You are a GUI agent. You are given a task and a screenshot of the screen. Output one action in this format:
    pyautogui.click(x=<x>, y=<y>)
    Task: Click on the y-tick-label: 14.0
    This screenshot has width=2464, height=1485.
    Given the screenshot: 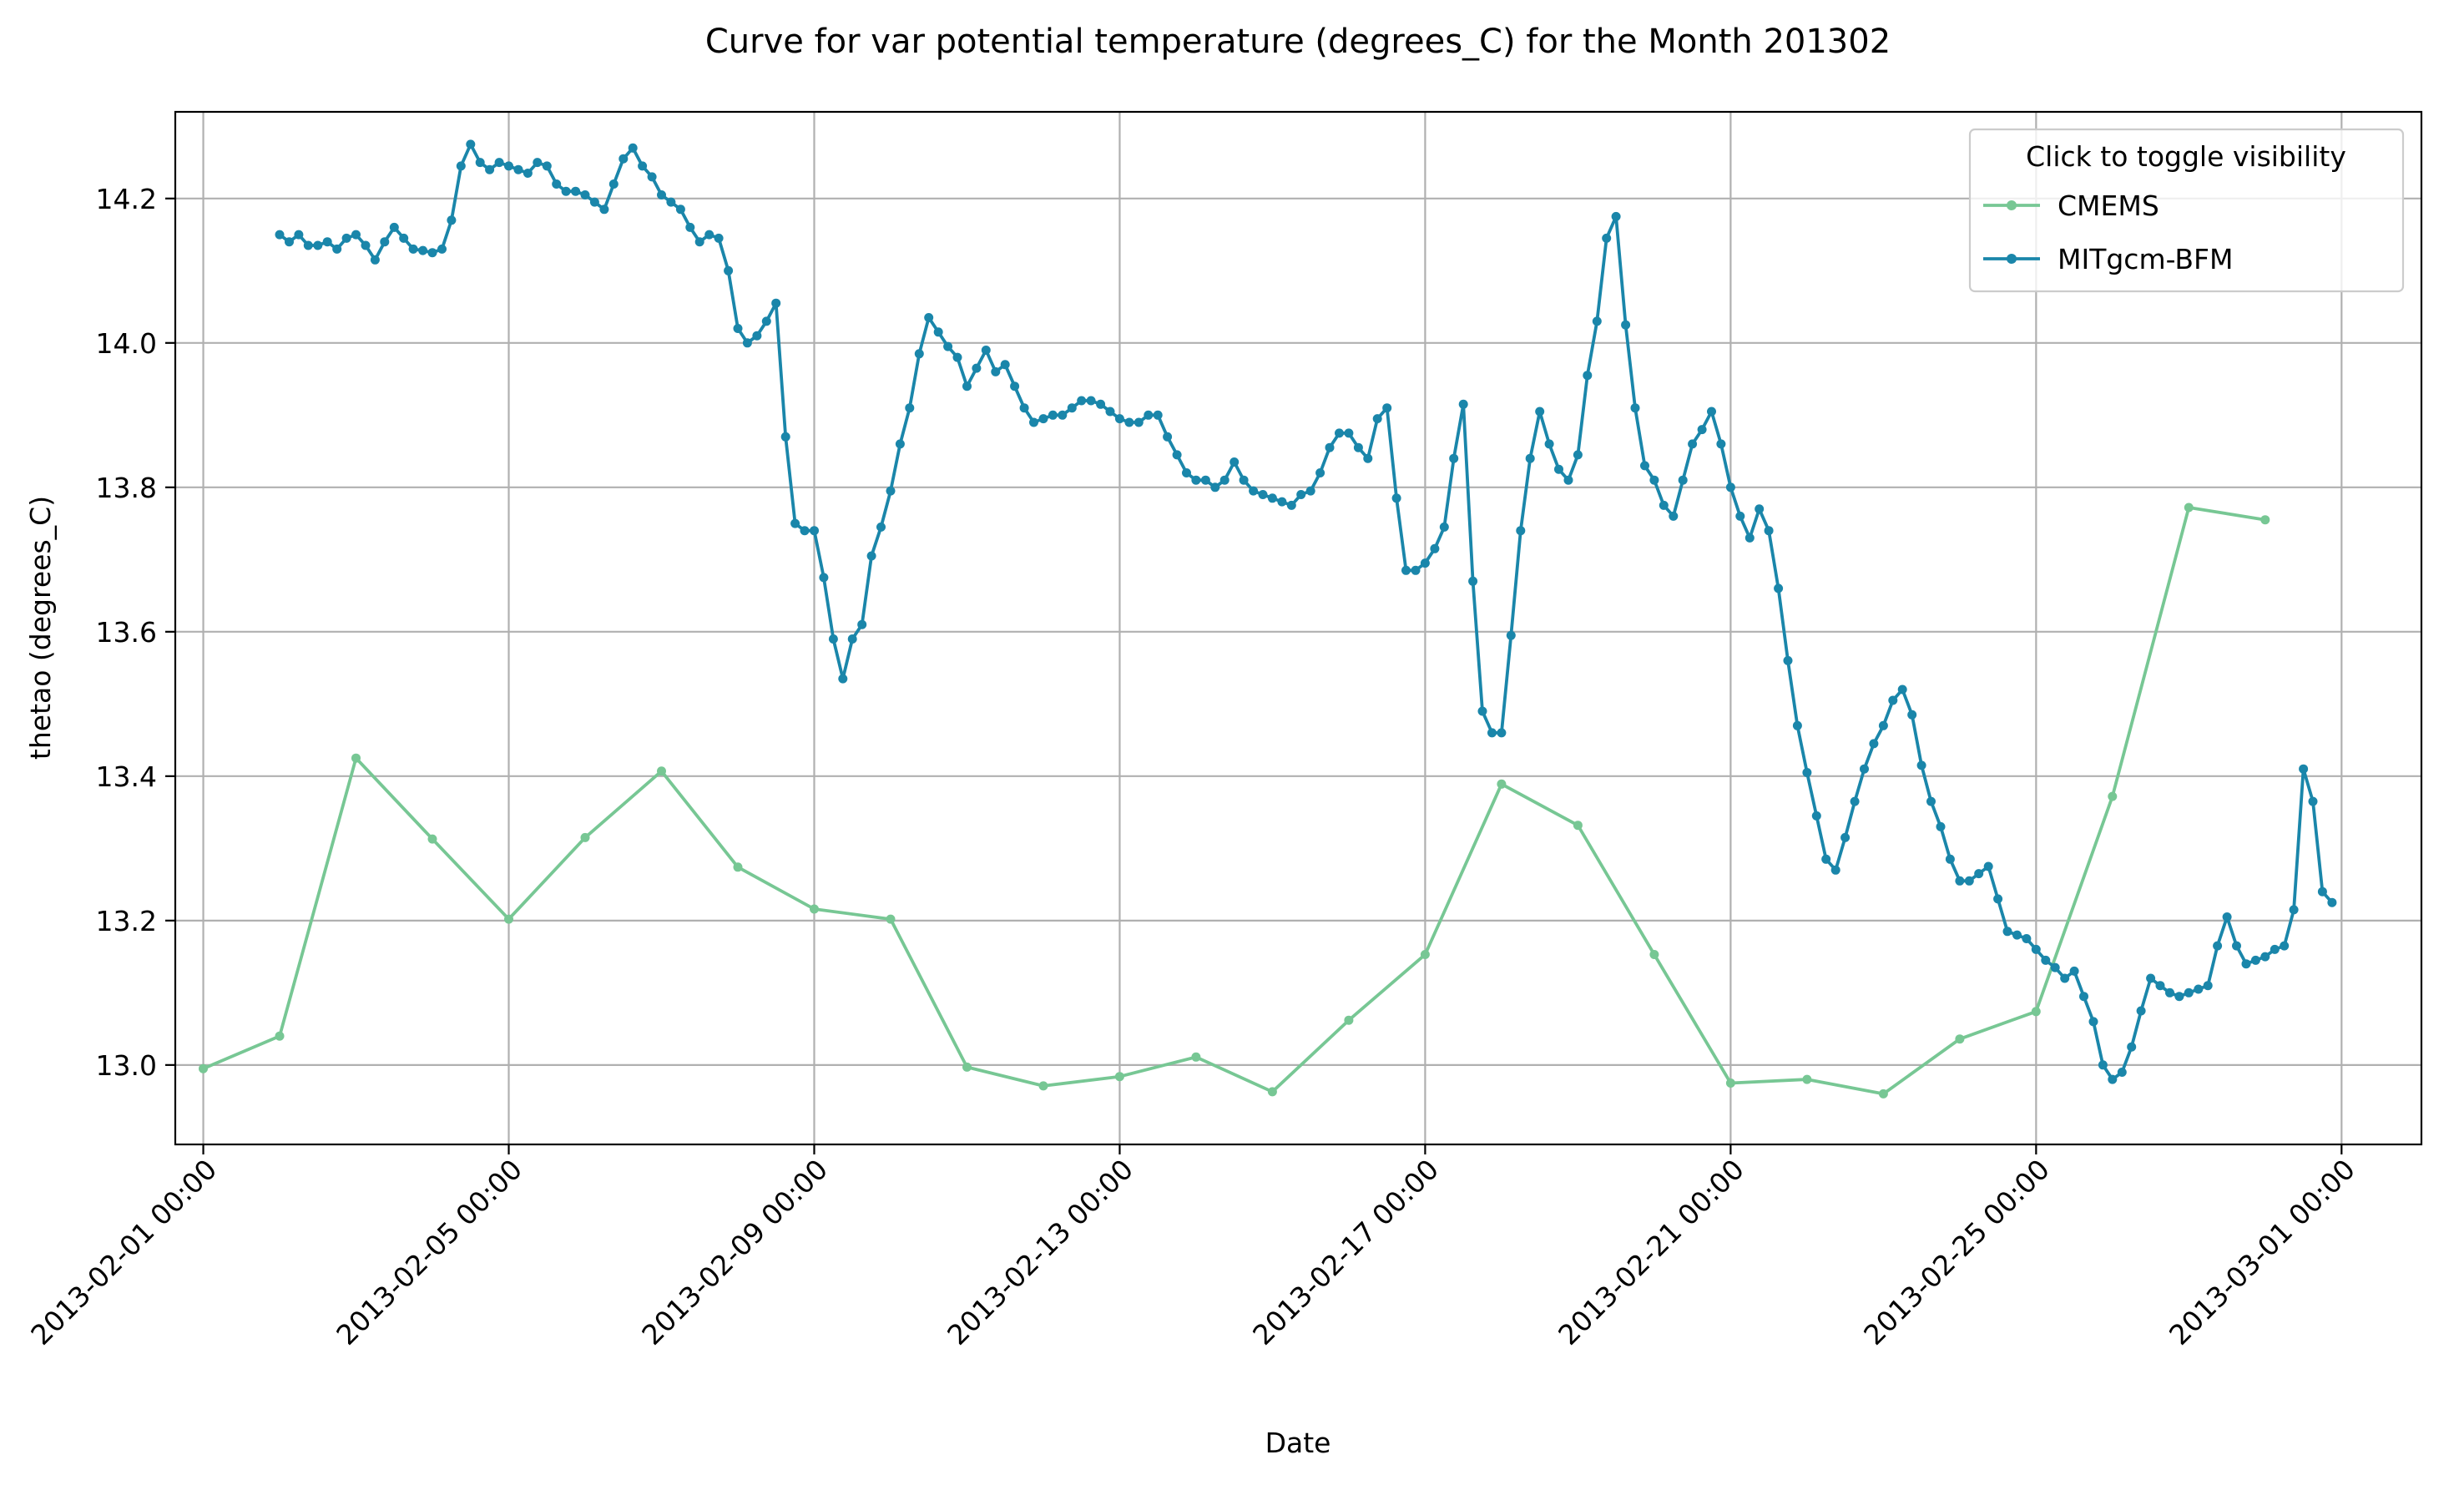 What is the action you would take?
    pyautogui.click(x=126, y=343)
    